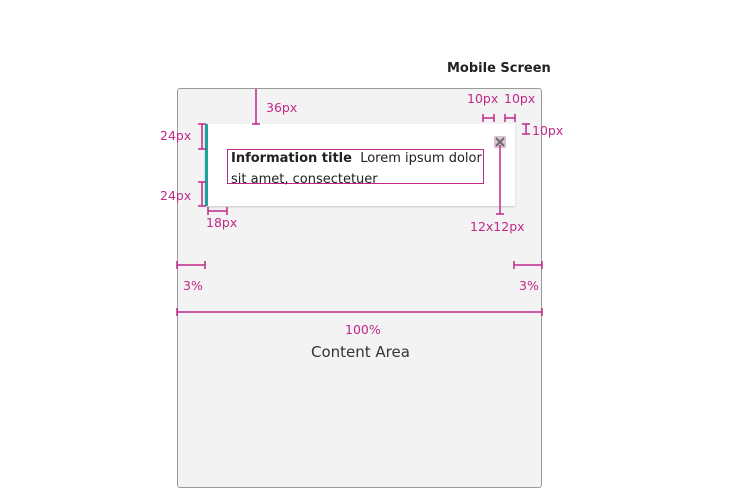  What do you see at coordinates (483, 98) in the screenshot?
I see `annotation-close-gap-left: 10px` at bounding box center [483, 98].